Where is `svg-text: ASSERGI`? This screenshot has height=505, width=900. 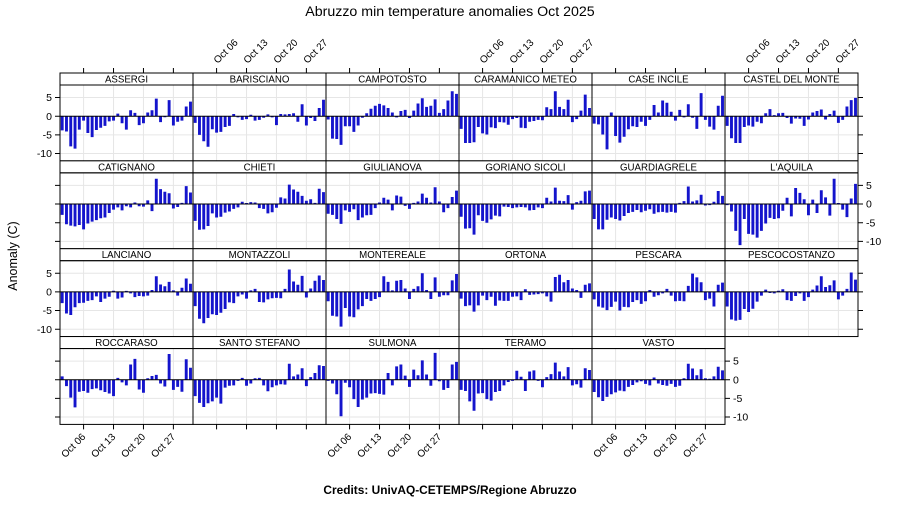
svg-text: ASSERGI is located at coordinates (126, 79).